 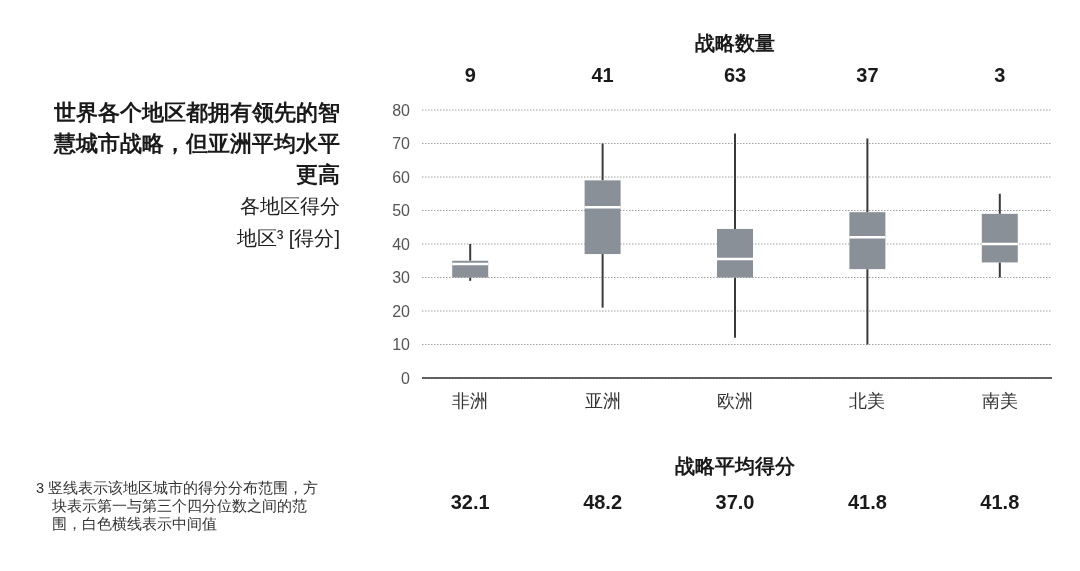 I want to click on x-tick-label: 亚洲, so click(x=602, y=401).